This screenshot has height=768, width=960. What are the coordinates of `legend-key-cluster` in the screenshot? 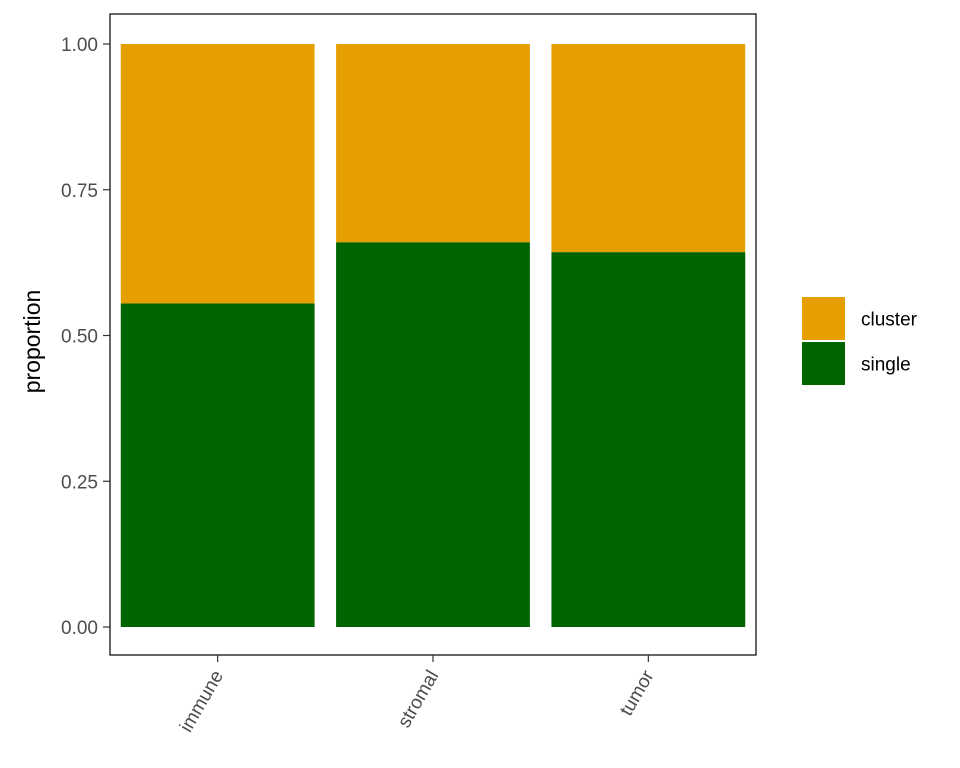 It's located at (823, 318).